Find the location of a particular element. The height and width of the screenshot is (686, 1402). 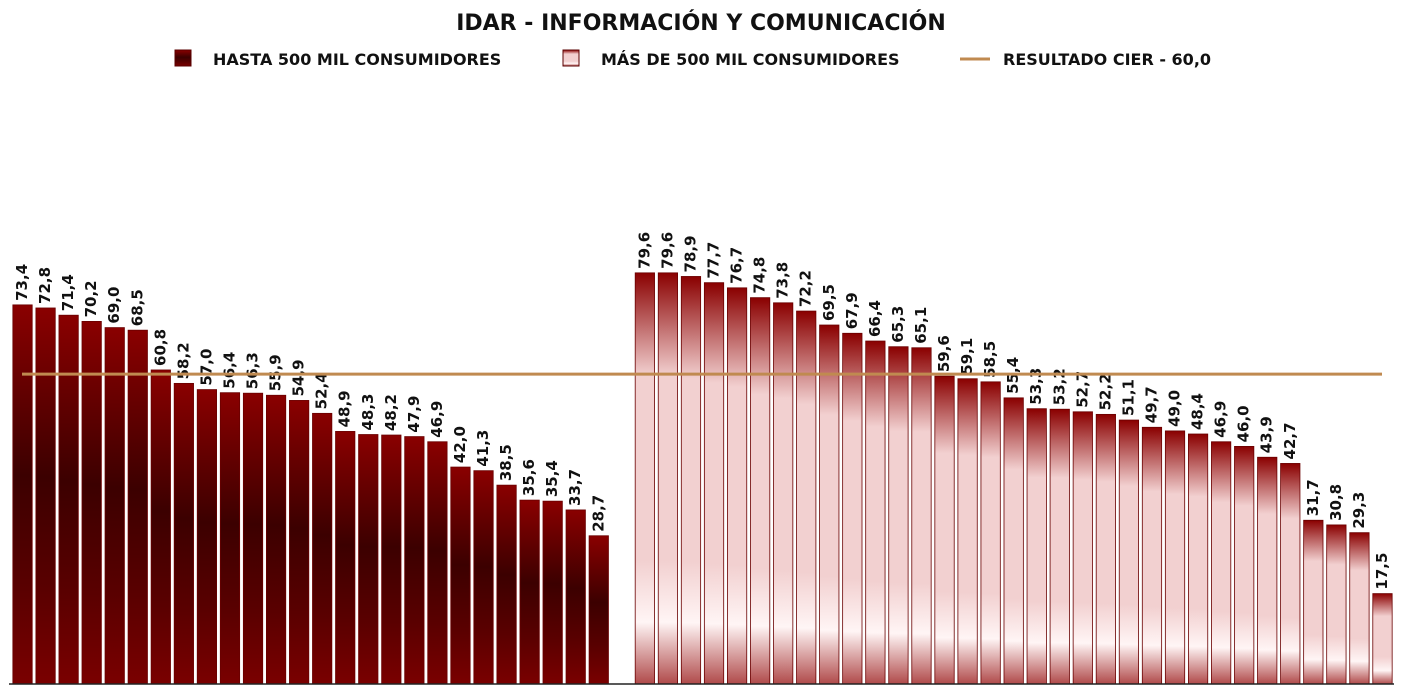

value-label: 71,4 is located at coordinates (68, 292).